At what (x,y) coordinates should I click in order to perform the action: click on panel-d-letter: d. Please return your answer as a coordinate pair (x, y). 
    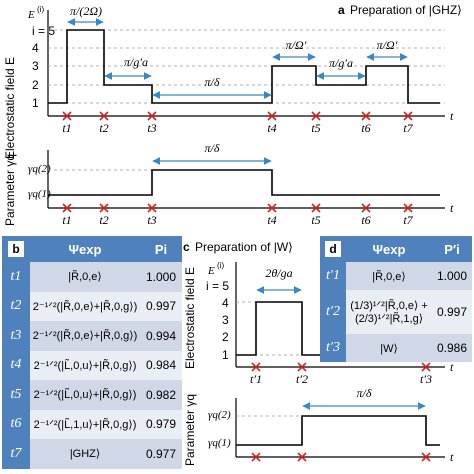
    Looking at the image, I should click on (333, 249).